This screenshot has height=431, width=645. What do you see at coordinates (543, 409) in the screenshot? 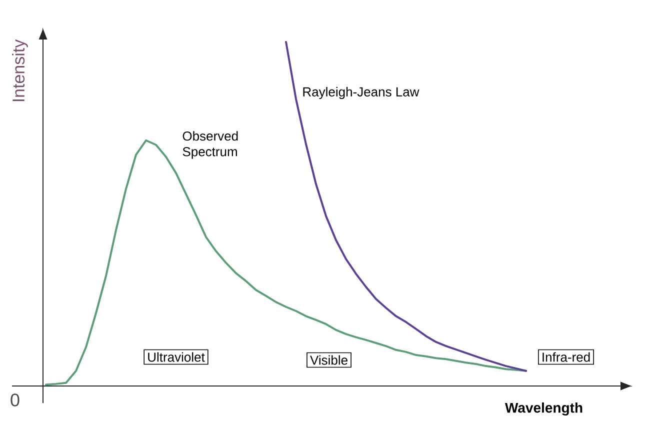
I see `x-axis-title: Wavelength` at bounding box center [543, 409].